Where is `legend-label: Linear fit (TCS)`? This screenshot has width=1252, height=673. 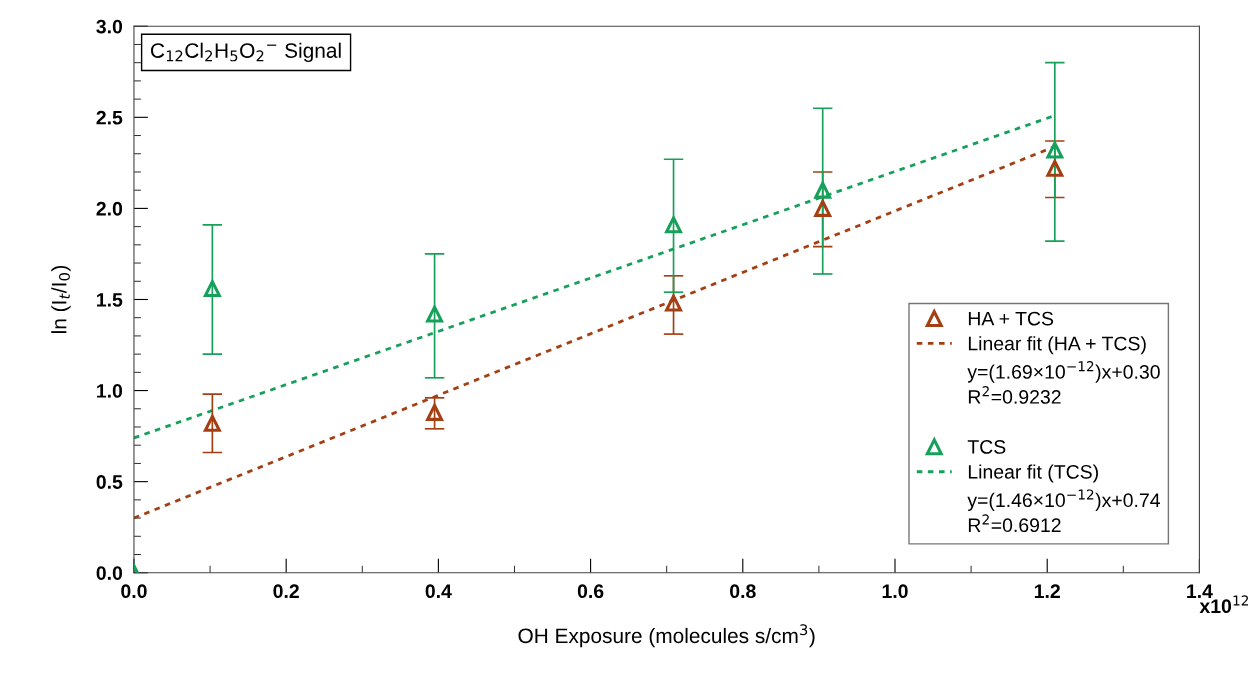
legend-label: Linear fit (TCS) is located at coordinates (1033, 473).